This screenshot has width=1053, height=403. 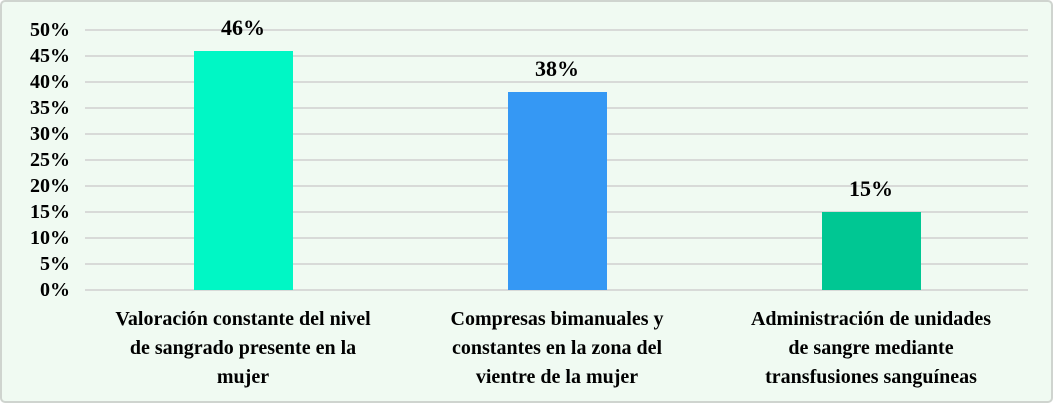 I want to click on gridline-45%, so click(x=556, y=56).